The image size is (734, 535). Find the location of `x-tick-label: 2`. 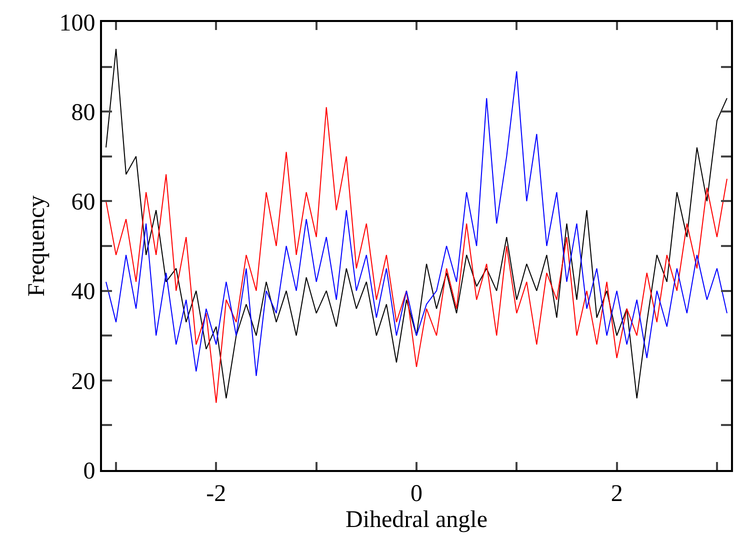

x-tick-label: 2 is located at coordinates (616, 493).